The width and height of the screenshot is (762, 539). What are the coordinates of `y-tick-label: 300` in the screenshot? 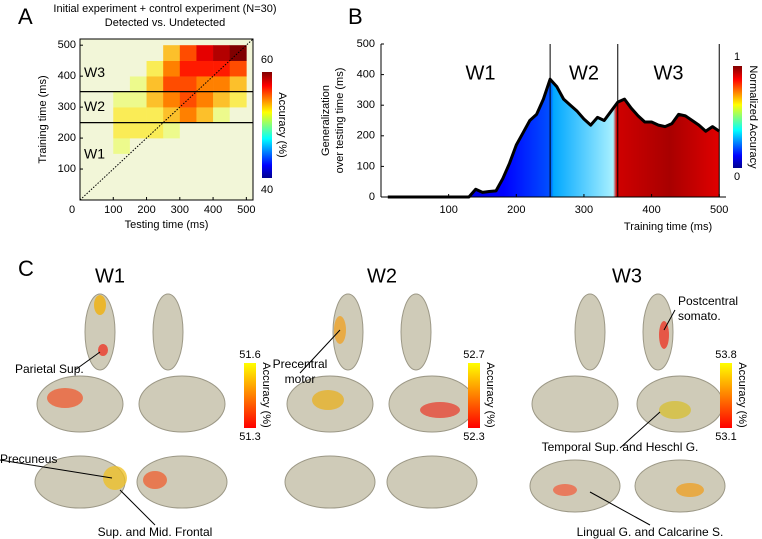 It's located at (67, 107).